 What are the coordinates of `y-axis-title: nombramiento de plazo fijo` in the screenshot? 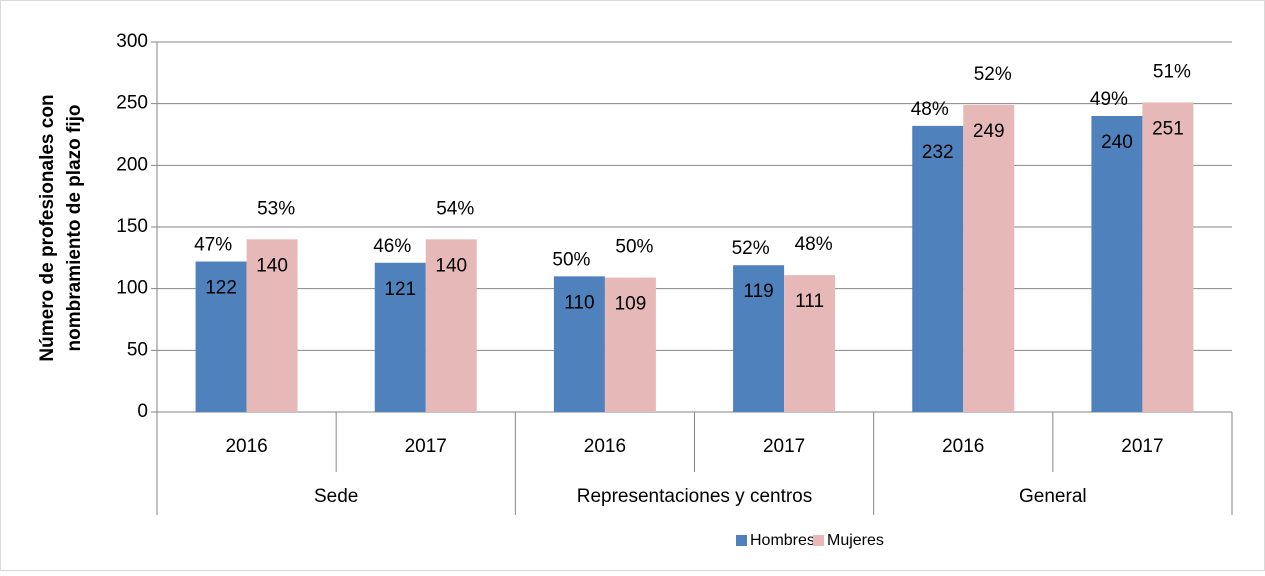 It's located at (74, 227).